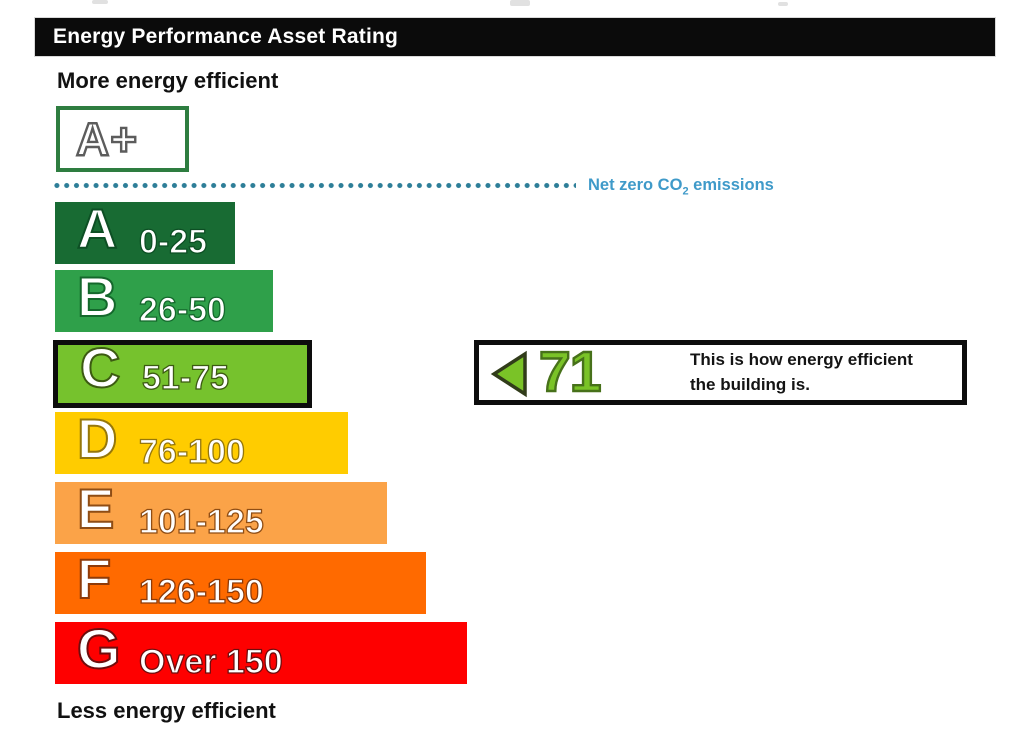 Image resolution: width=1024 pixels, height=738 pixels. What do you see at coordinates (314, 185) in the screenshot?
I see `net-zero-dotted-line` at bounding box center [314, 185].